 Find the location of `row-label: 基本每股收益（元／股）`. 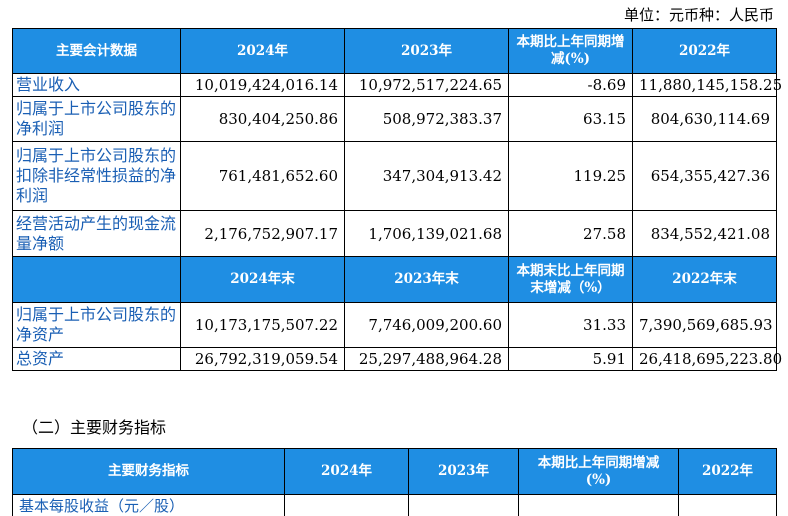

row-label: 基本每股收益（元／股） is located at coordinates (149, 505).